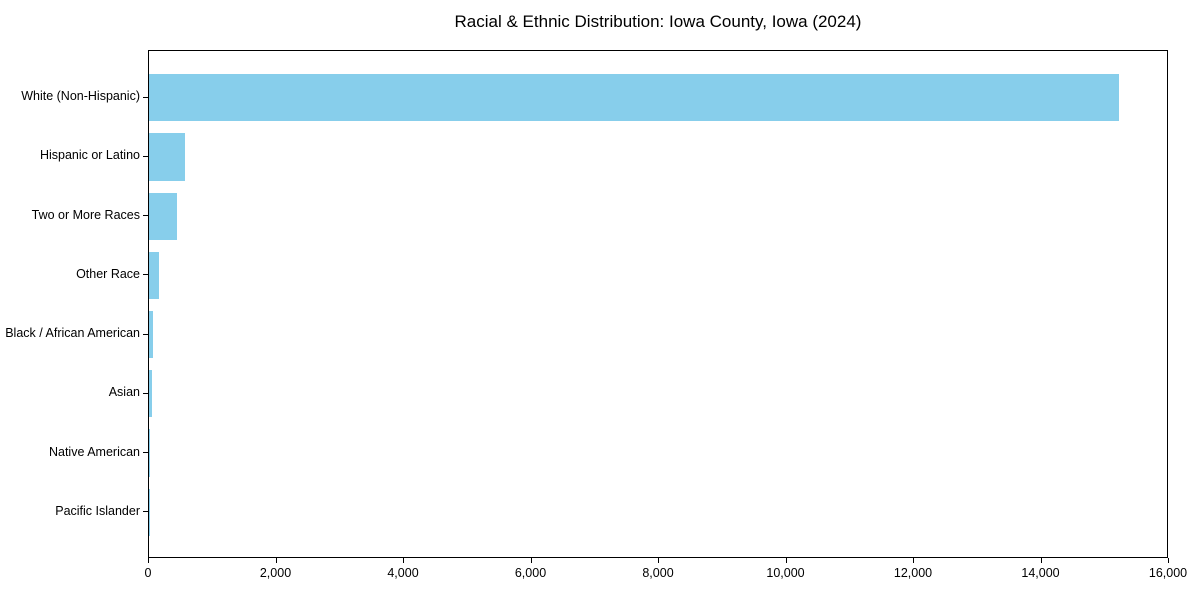  Describe the element at coordinates (148, 573) in the screenshot. I see `x-tick-label: 0` at that location.